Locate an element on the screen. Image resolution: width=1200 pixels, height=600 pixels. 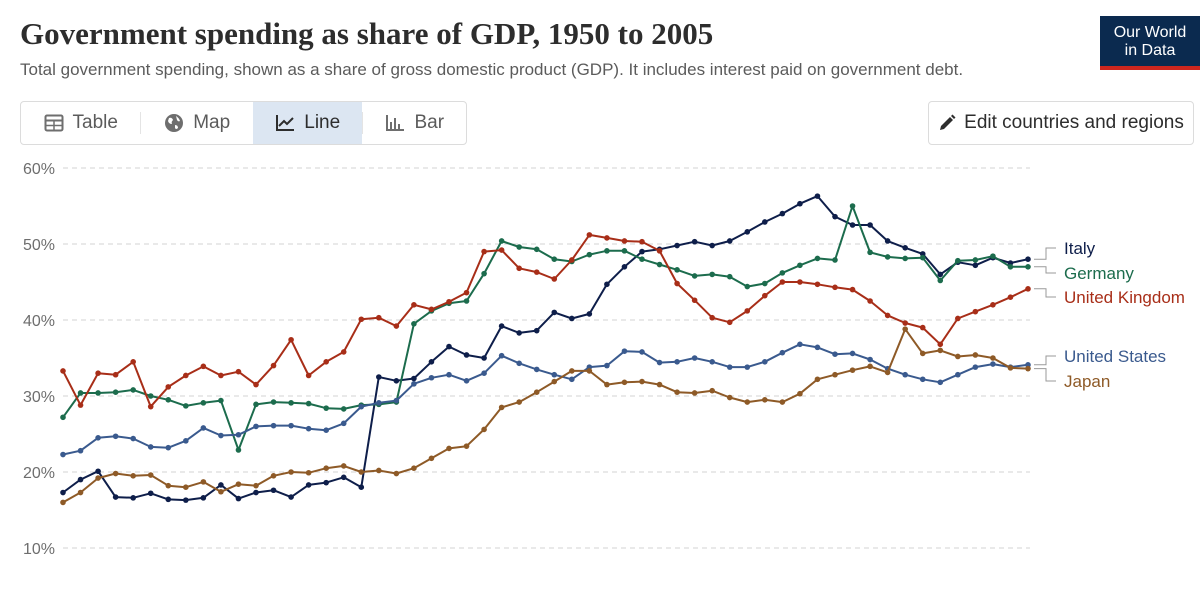
tab-table: Table is located at coordinates (80, 123).